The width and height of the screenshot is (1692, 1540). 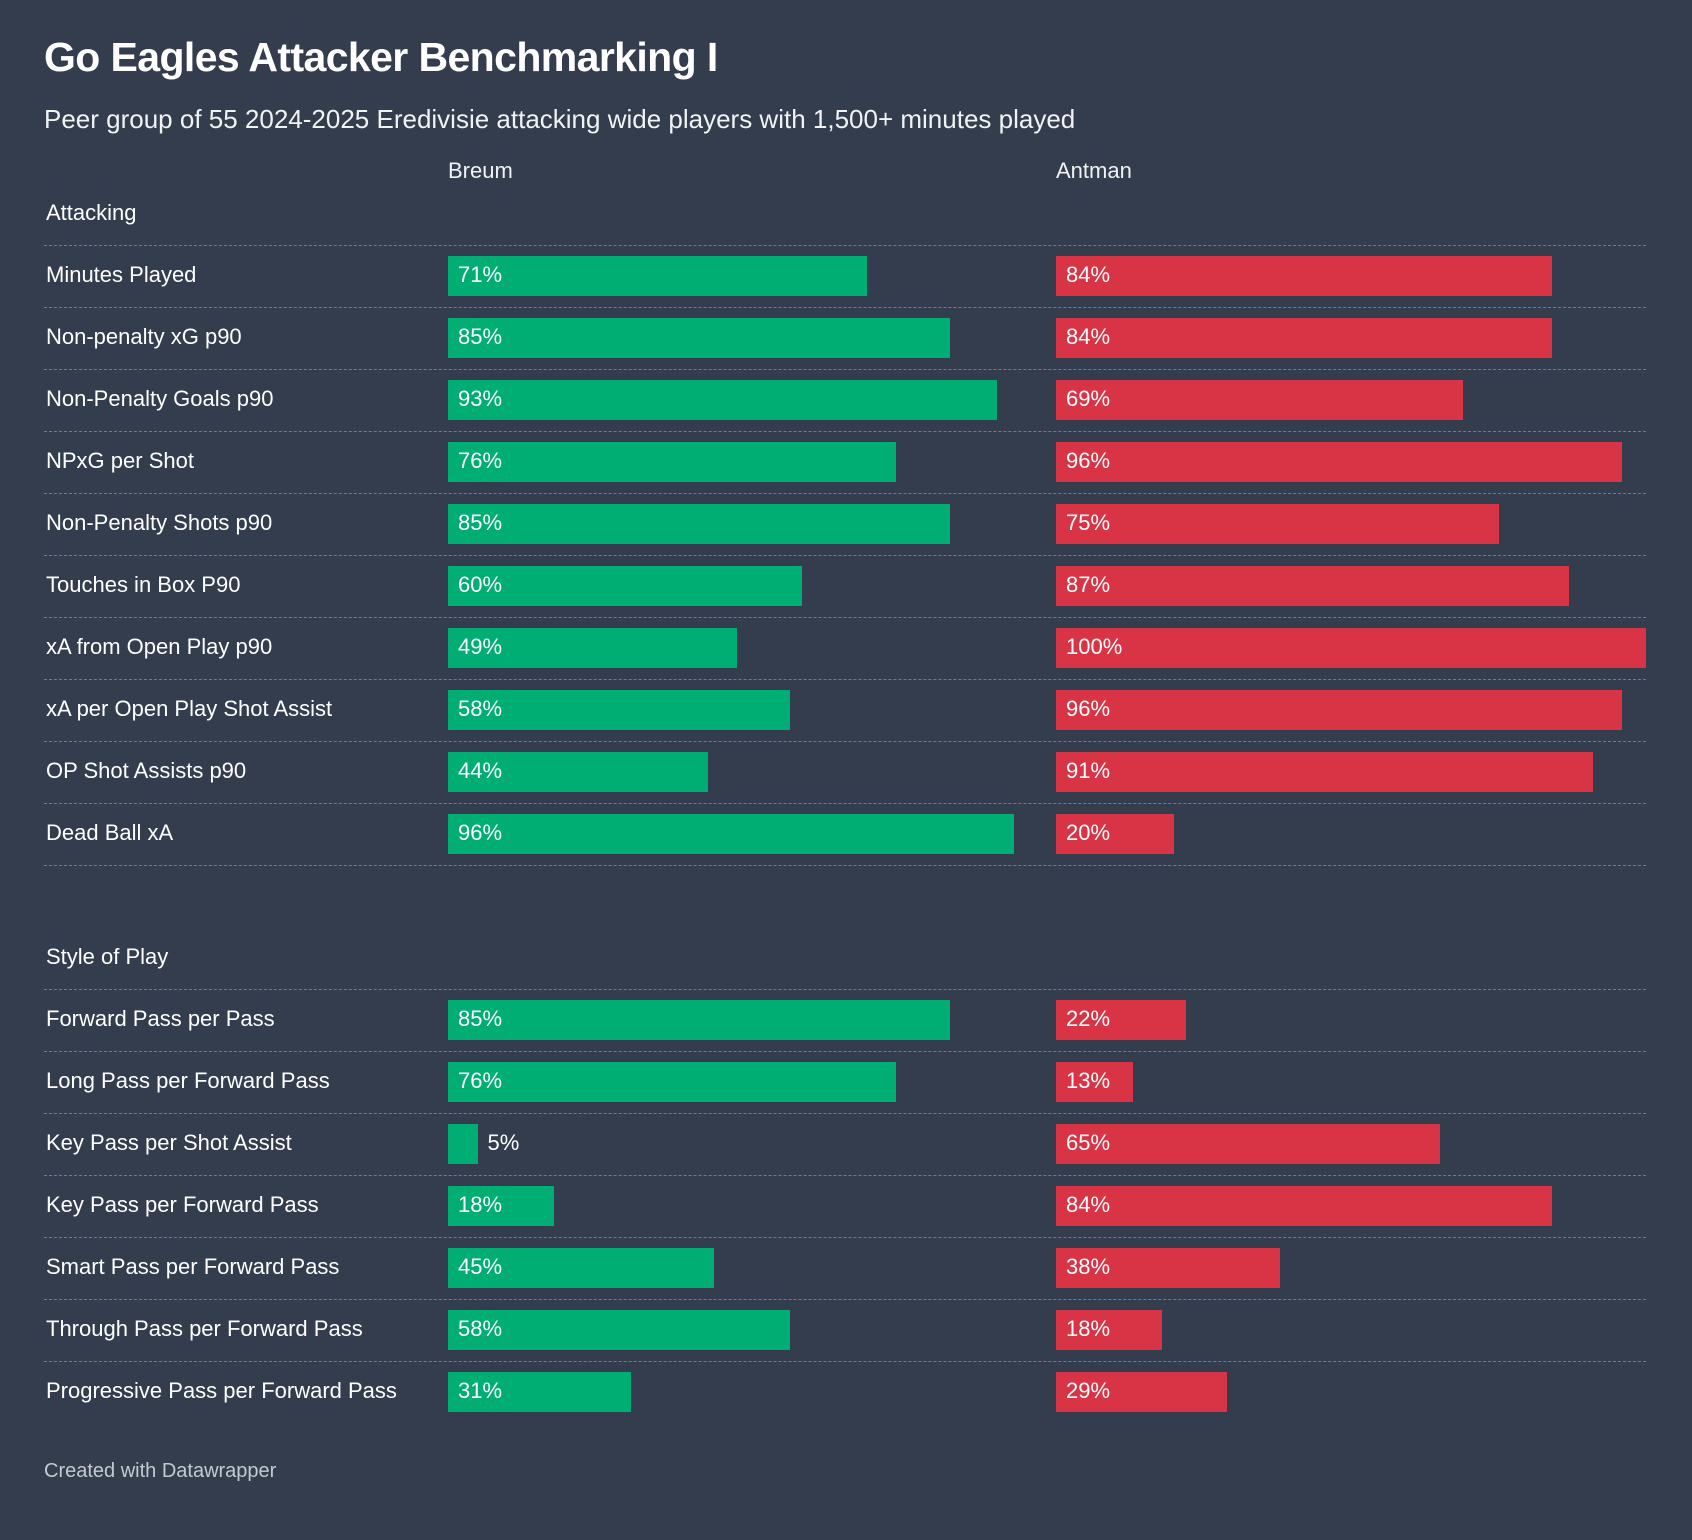 I want to click on column-header-breum: Breum, so click(x=480, y=170).